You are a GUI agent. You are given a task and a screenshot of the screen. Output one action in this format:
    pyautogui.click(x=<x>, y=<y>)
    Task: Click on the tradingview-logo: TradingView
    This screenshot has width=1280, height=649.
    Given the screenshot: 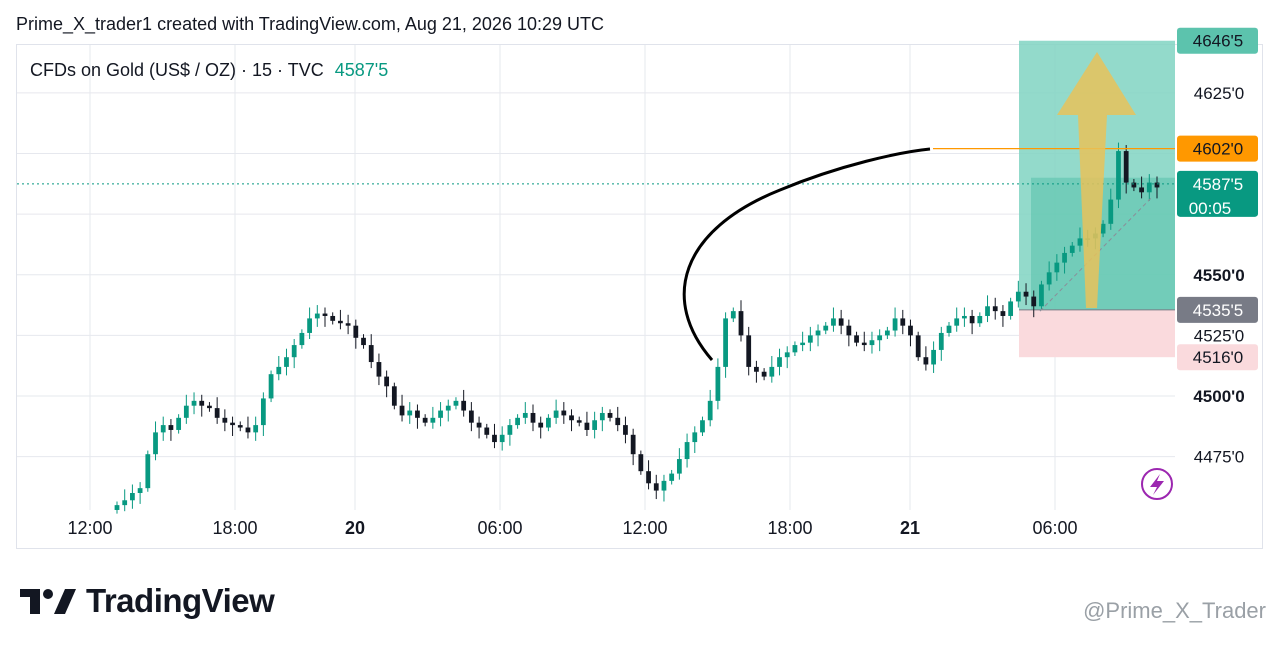 What is the action you would take?
    pyautogui.click(x=147, y=601)
    